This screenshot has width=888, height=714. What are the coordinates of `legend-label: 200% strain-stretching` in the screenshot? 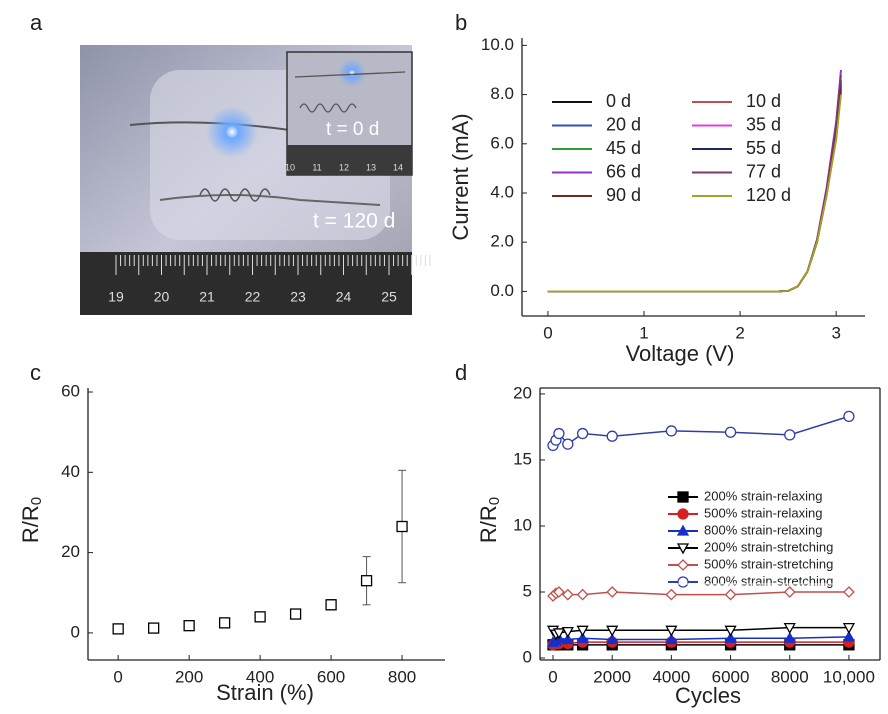 It's located at (768, 546).